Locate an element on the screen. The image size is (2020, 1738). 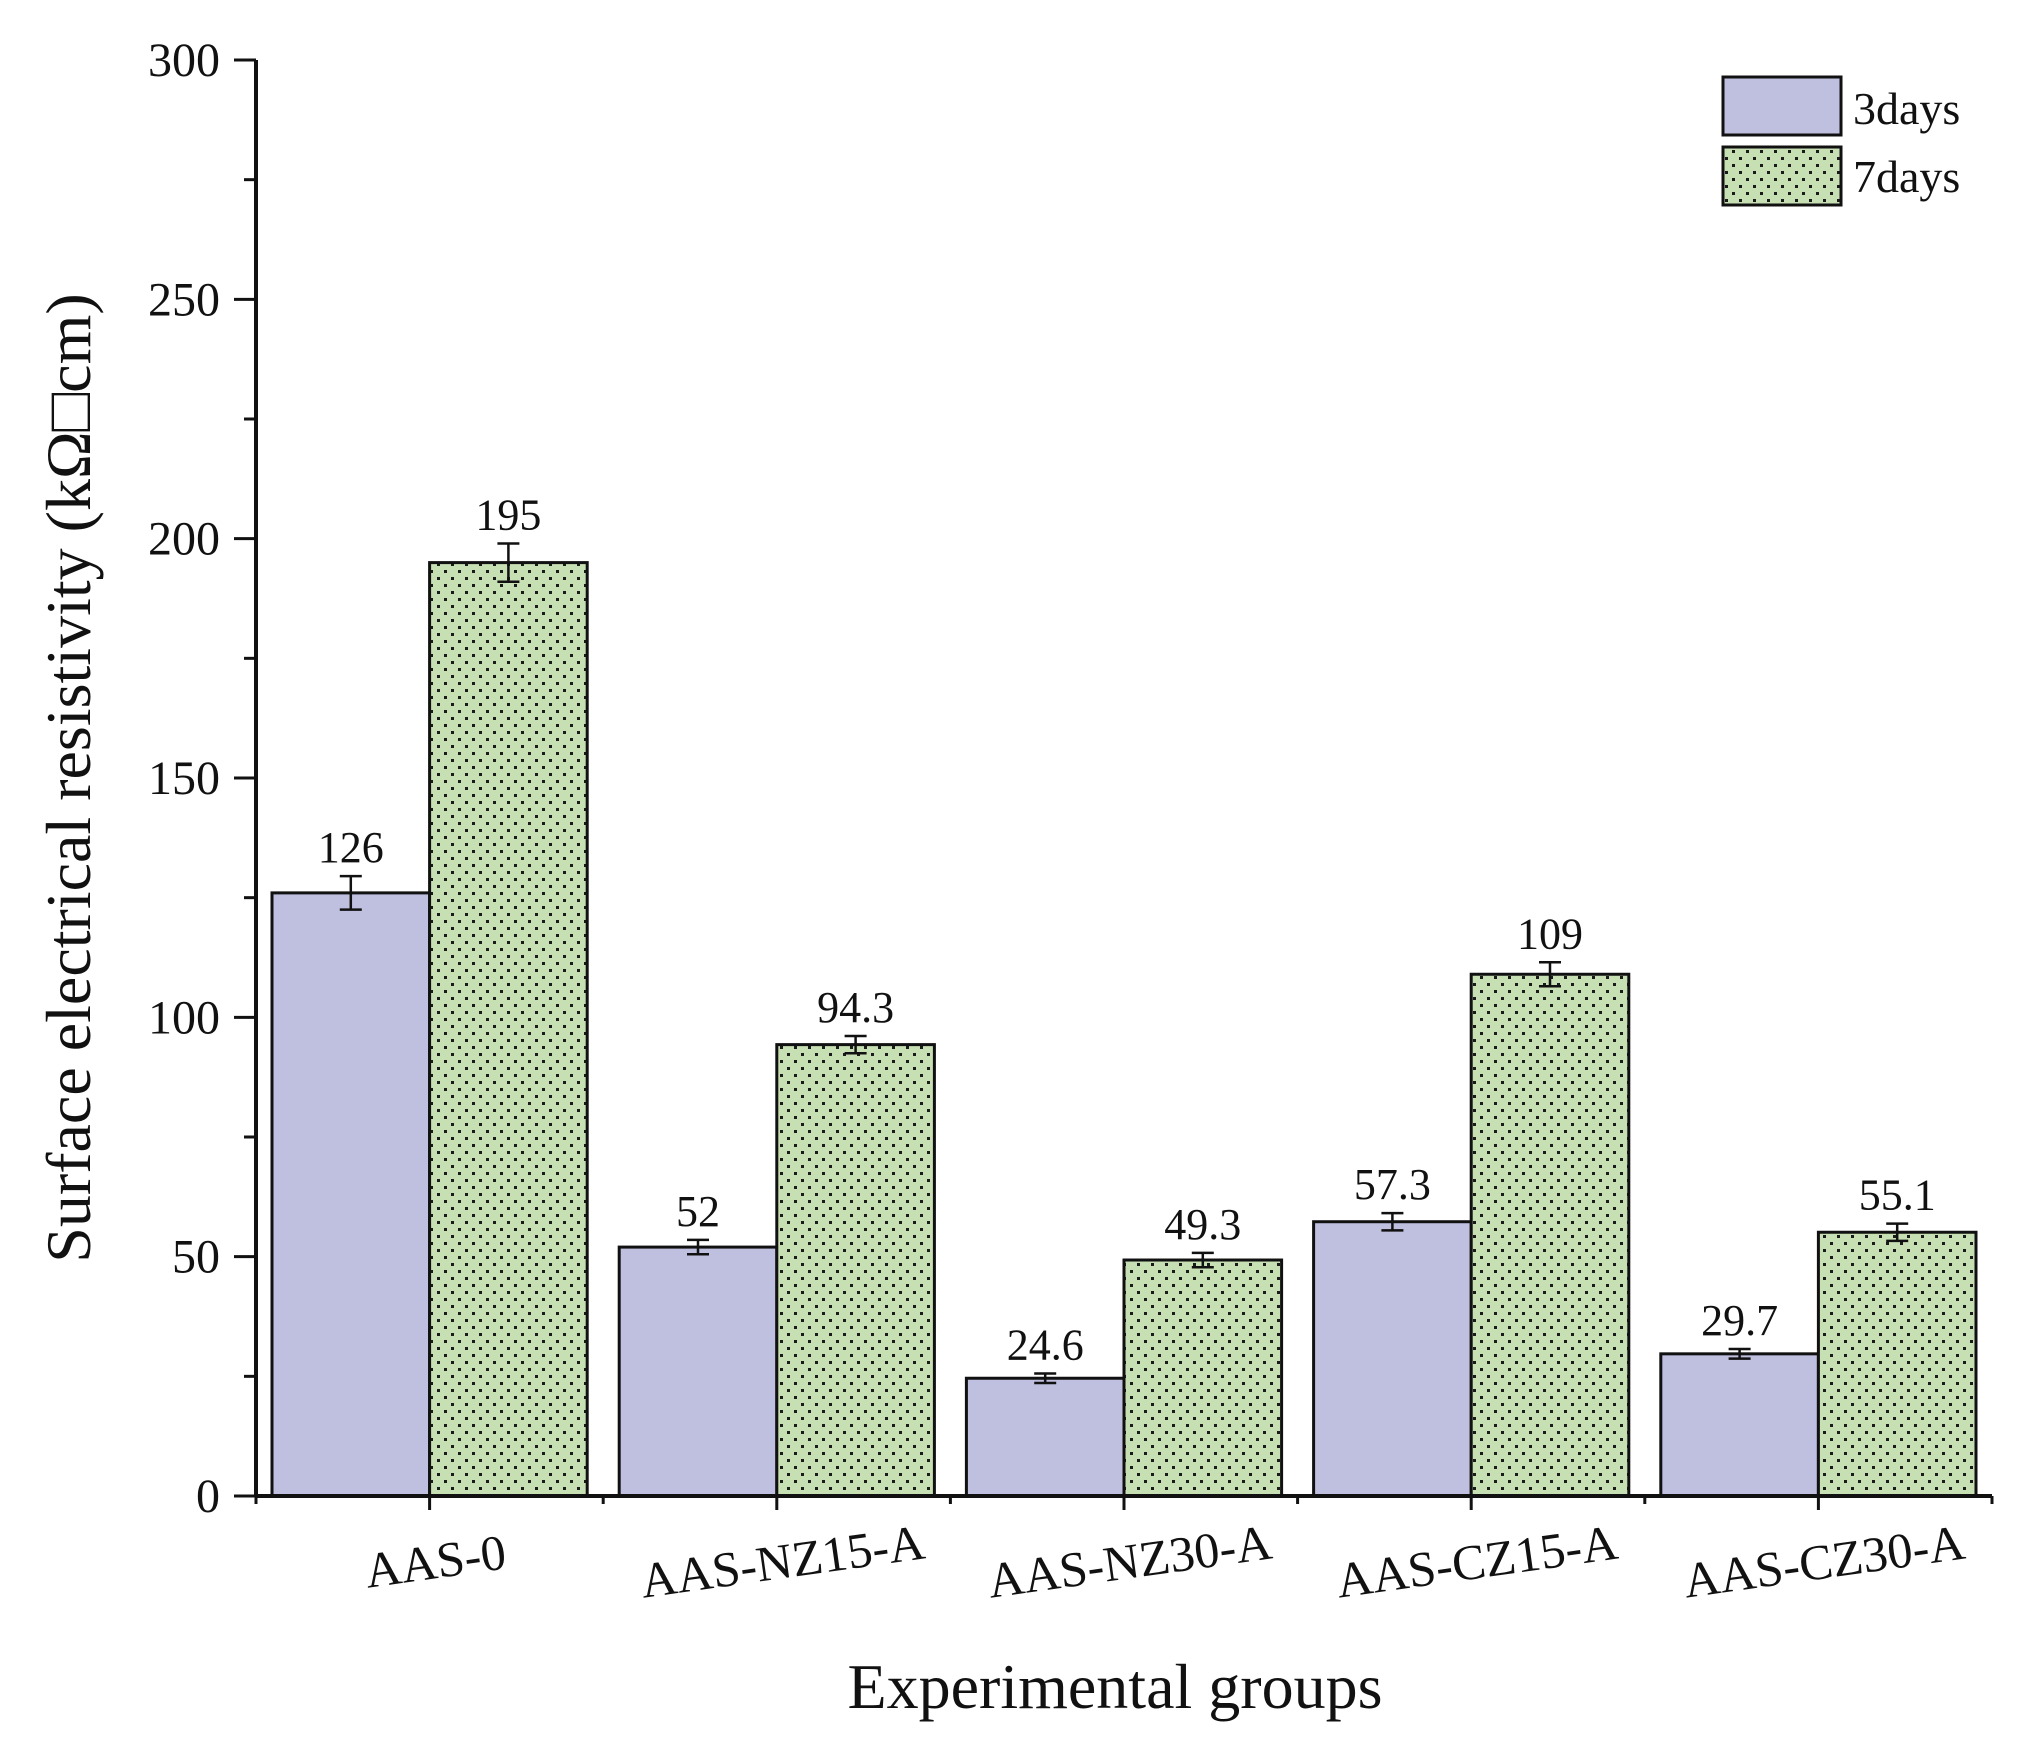
bar-7days-AAS-CZ30-A is located at coordinates (1897, 1364).